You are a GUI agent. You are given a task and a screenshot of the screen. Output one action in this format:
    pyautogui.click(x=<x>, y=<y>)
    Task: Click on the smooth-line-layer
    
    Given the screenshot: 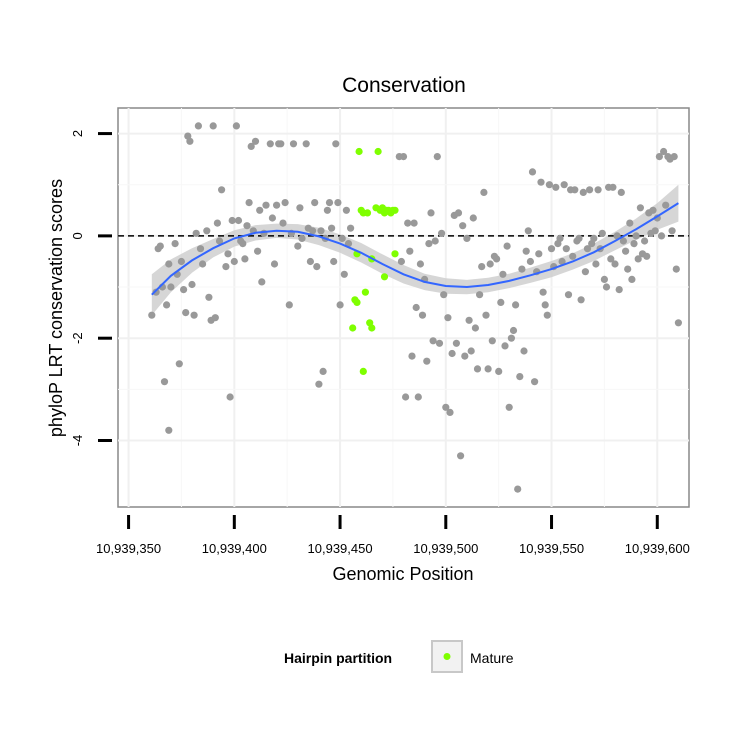 What is the action you would take?
    pyautogui.click(x=415, y=249)
    